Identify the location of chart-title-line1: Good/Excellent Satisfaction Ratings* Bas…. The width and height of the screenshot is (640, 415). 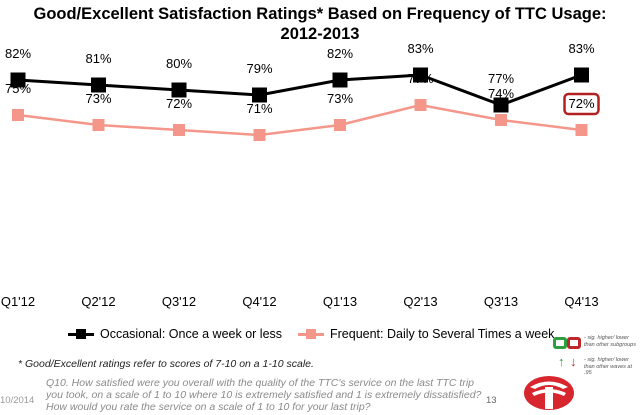
(320, 14).